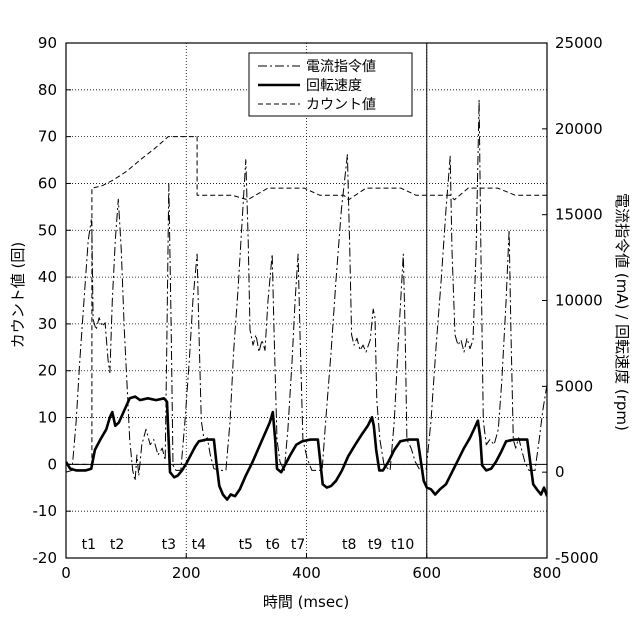 The width and height of the screenshot is (640, 640). I want to click on event-label: t5, so click(246, 545).